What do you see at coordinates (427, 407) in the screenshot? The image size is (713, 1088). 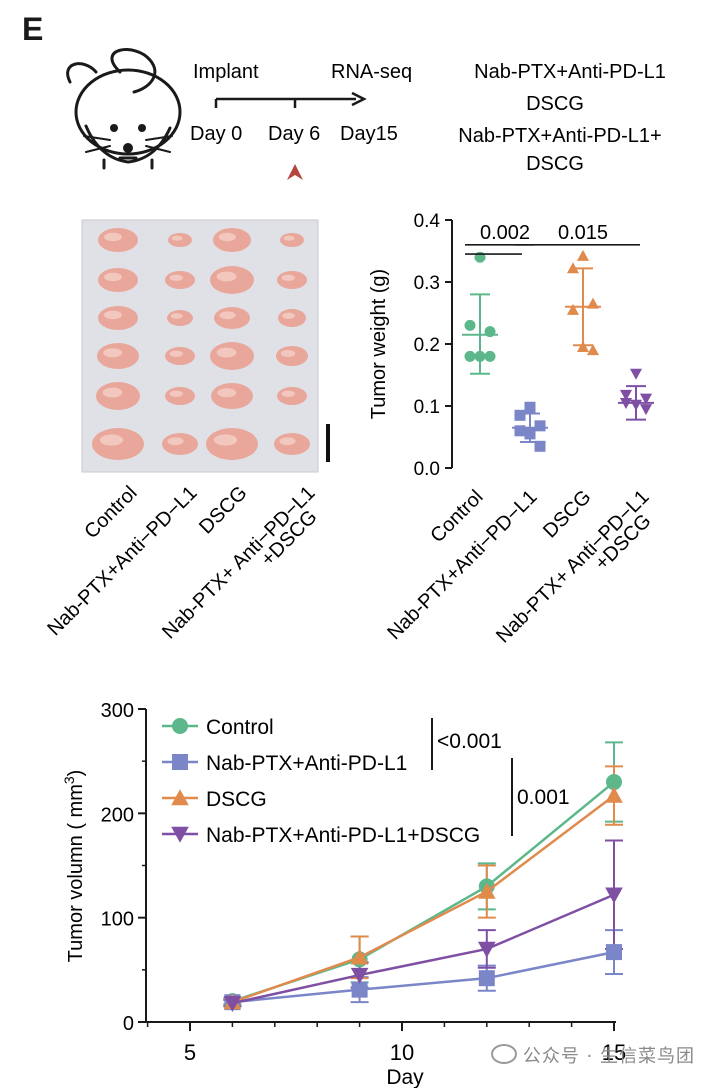 I see `weight-y-tick-label: 0.1` at bounding box center [427, 407].